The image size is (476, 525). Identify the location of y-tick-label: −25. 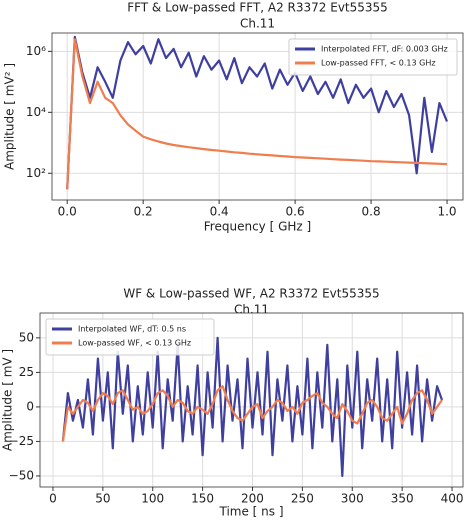
(21, 441).